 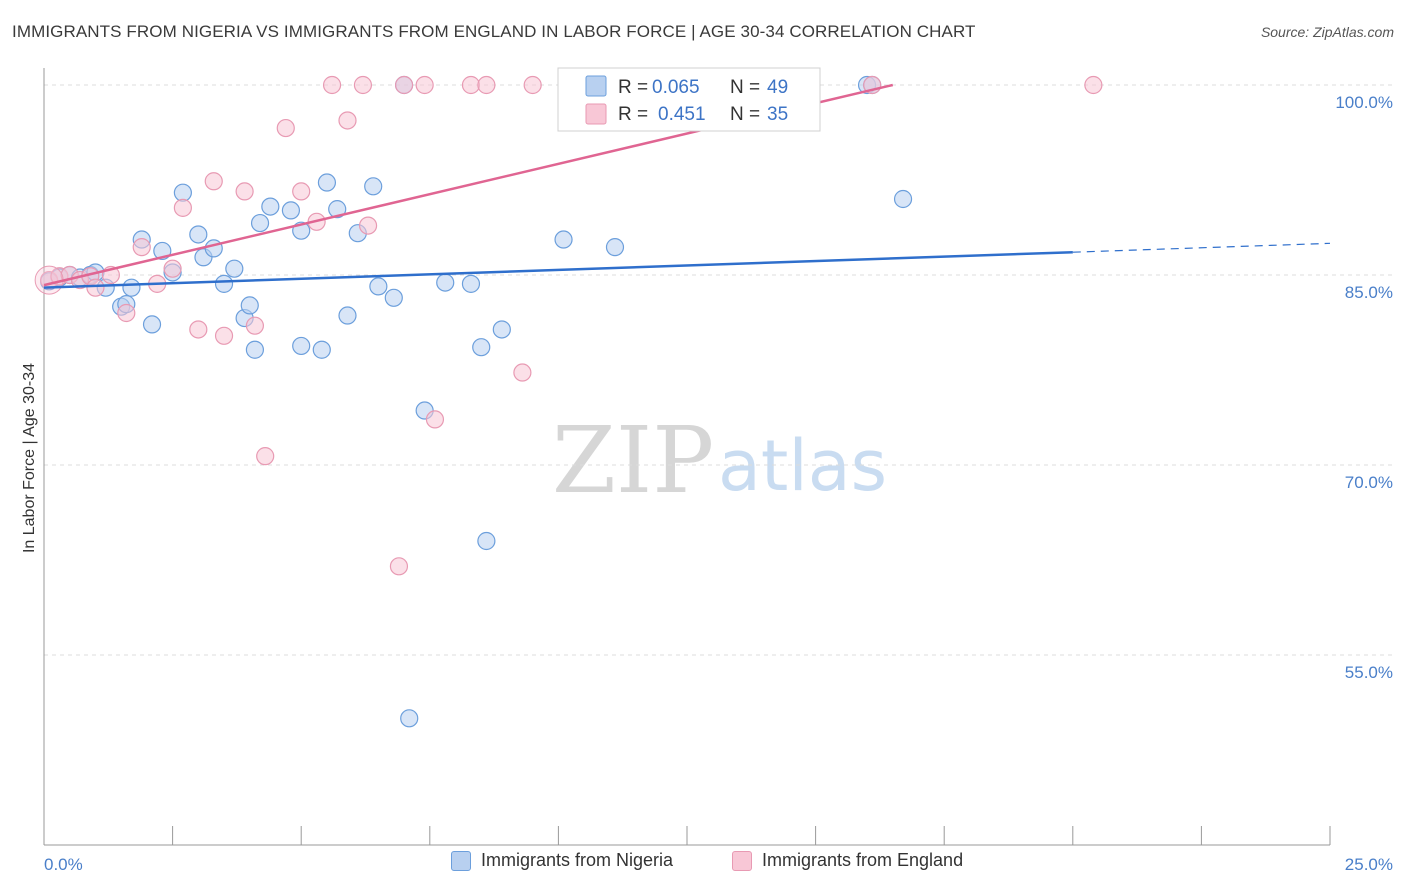 I want to click on legend-england-n-value: 35, so click(x=777, y=114).